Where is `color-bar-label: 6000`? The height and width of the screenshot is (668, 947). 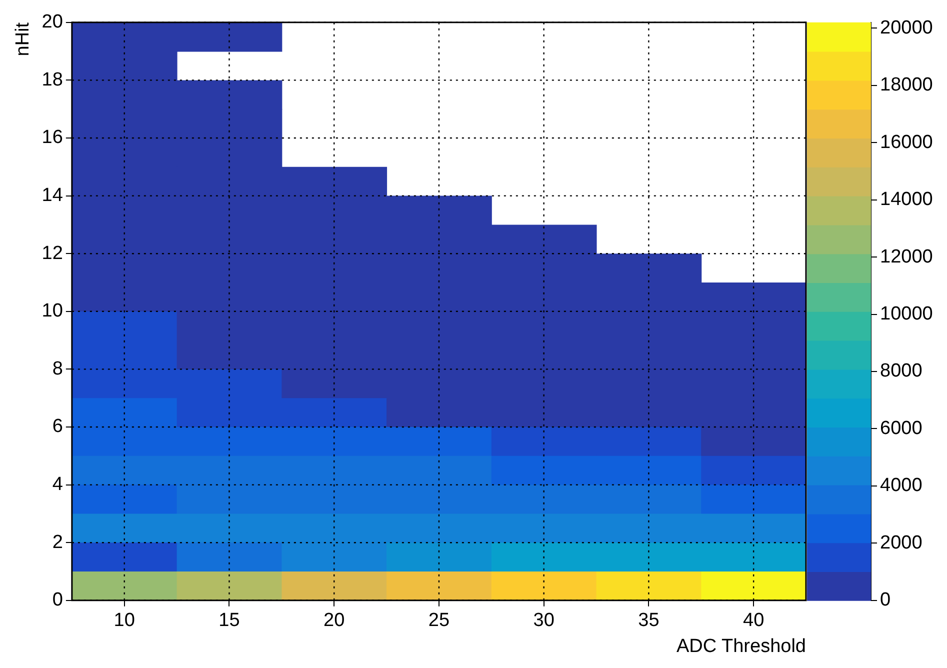 color-bar-label: 6000 is located at coordinates (901, 428).